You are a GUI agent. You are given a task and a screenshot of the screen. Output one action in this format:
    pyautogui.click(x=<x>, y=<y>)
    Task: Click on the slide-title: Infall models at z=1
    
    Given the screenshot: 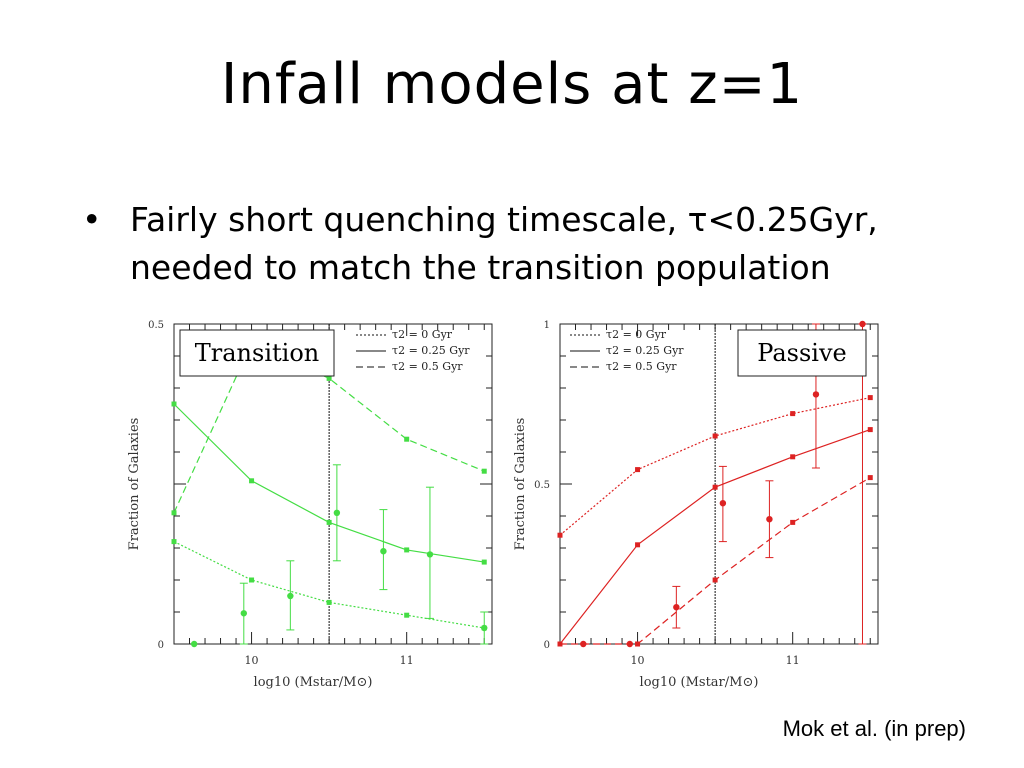 What is the action you would take?
    pyautogui.click(x=512, y=84)
    